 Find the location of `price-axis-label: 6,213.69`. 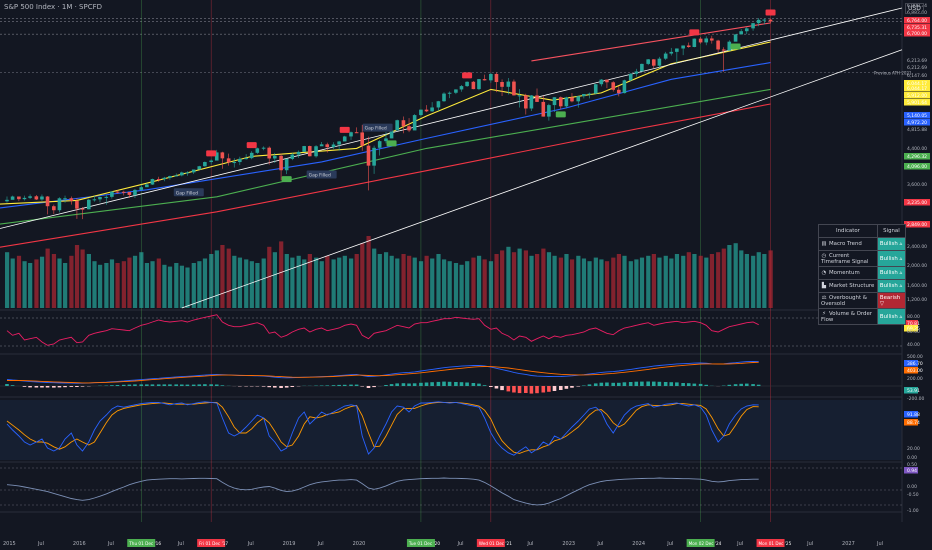

price-axis-label: 6,213.69 is located at coordinates (917, 61).